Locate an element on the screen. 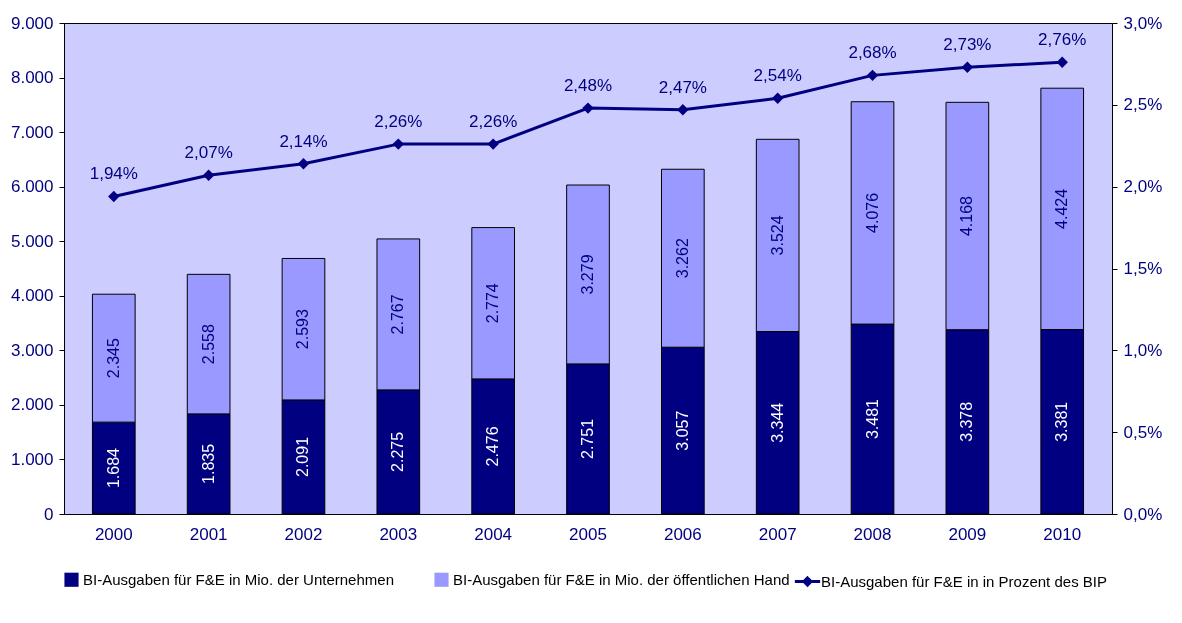  data-label: 1.684 is located at coordinates (113, 468).